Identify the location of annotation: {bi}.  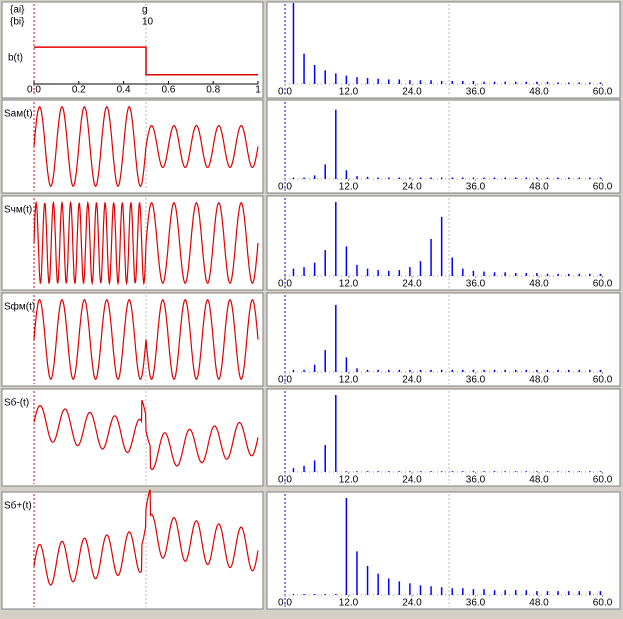
(17, 22).